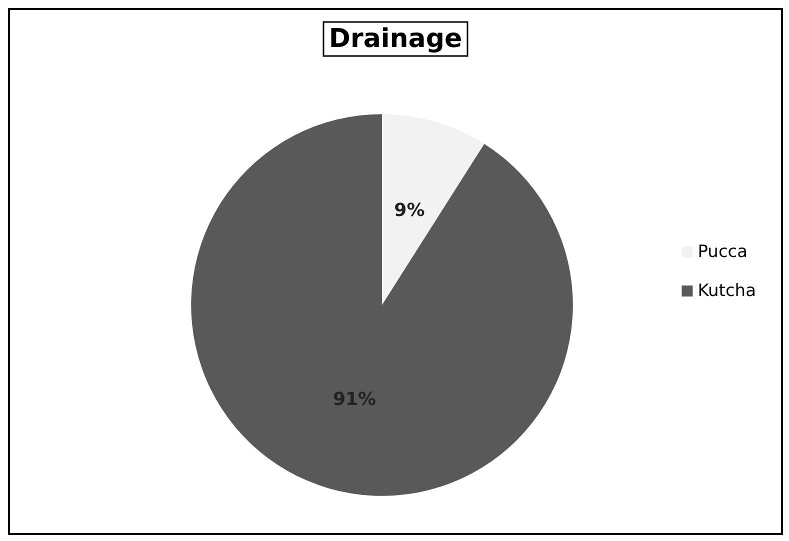  What do you see at coordinates (354, 399) in the screenshot?
I see `data-label: 91%` at bounding box center [354, 399].